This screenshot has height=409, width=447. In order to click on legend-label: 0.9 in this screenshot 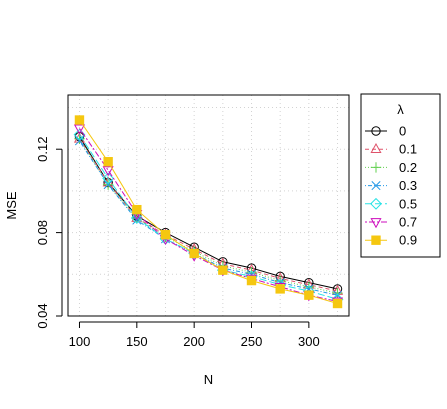, I will do `click(408, 240)`.